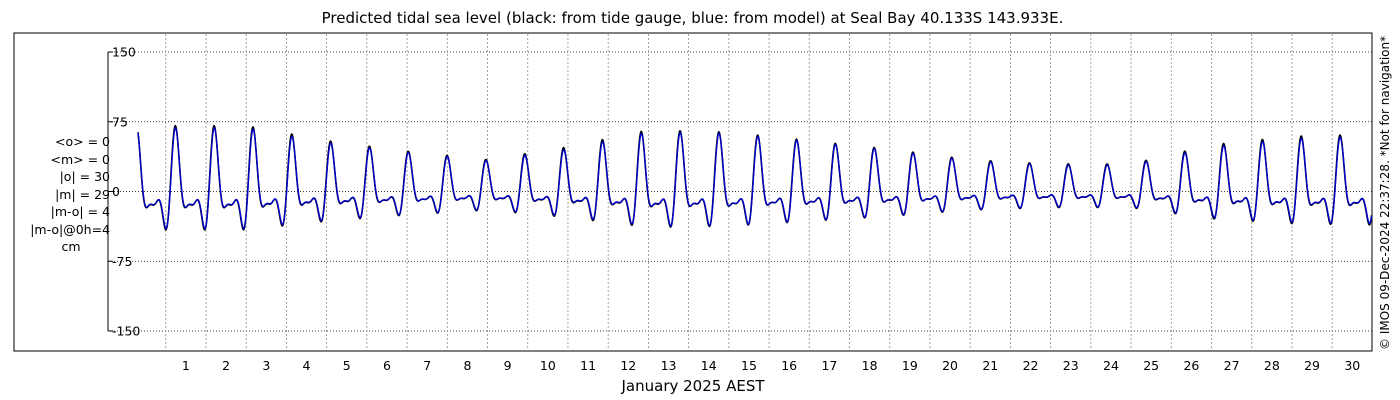  What do you see at coordinates (84, 176) in the screenshot?
I see `stat-abs-observed: |o| = 30` at bounding box center [84, 176].